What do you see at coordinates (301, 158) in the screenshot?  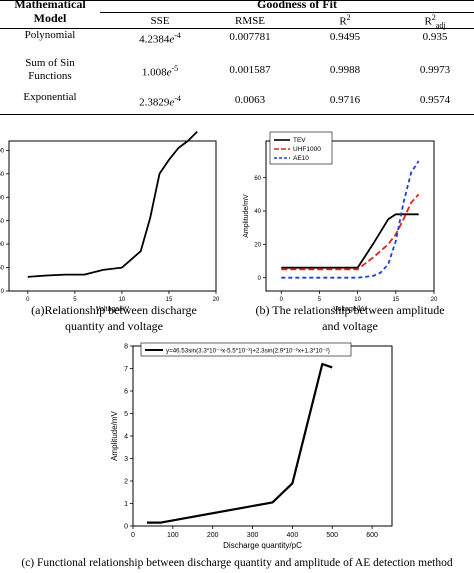 I see `legend-label: AE10` at bounding box center [301, 158].